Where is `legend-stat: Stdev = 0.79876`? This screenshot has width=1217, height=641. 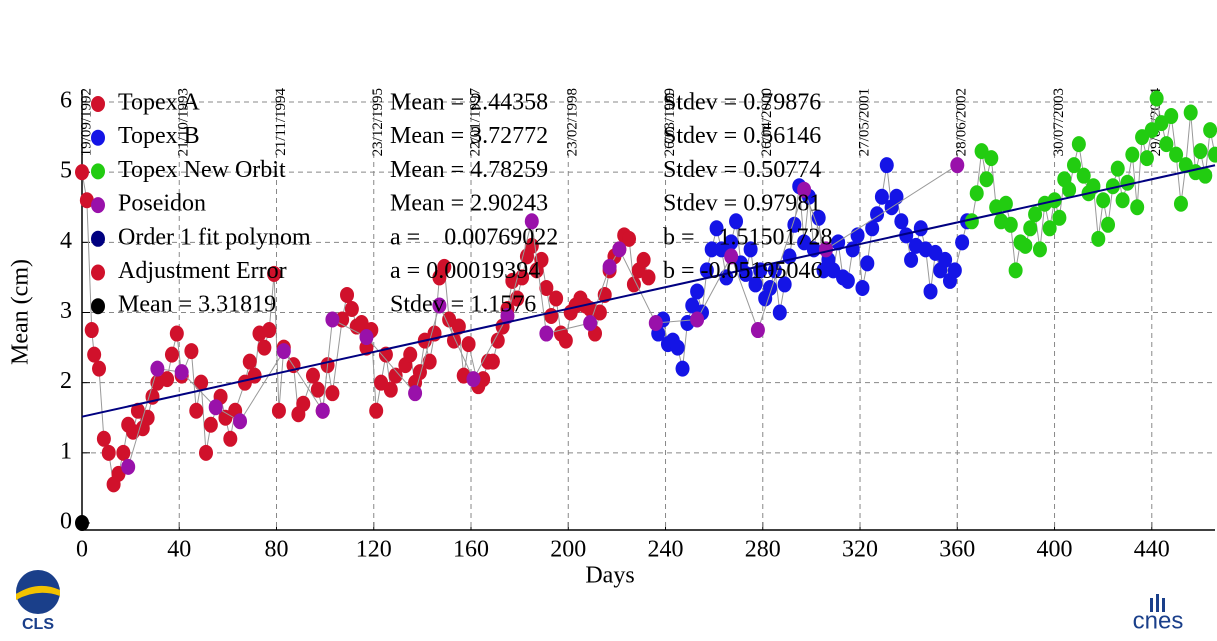 legend-stat: Stdev = 0.79876 is located at coordinates (742, 103).